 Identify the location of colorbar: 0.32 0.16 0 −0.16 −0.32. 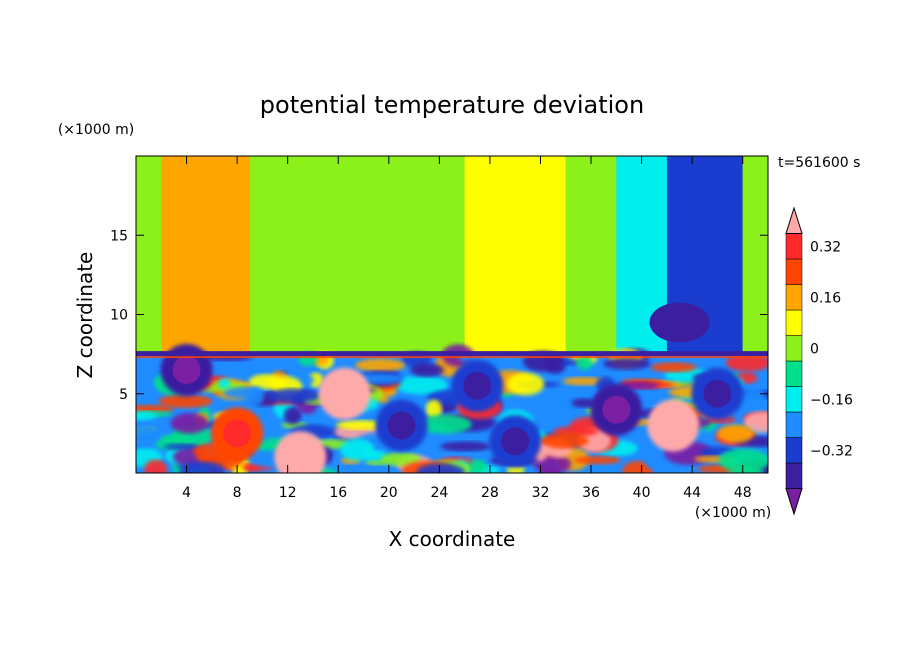
(819, 361).